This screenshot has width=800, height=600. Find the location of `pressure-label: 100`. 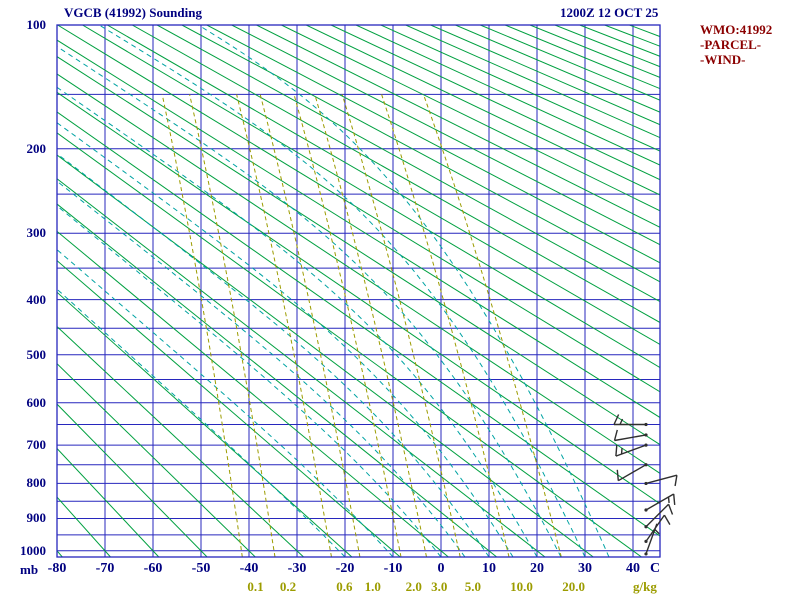

pressure-label: 100 is located at coordinates (36, 24).